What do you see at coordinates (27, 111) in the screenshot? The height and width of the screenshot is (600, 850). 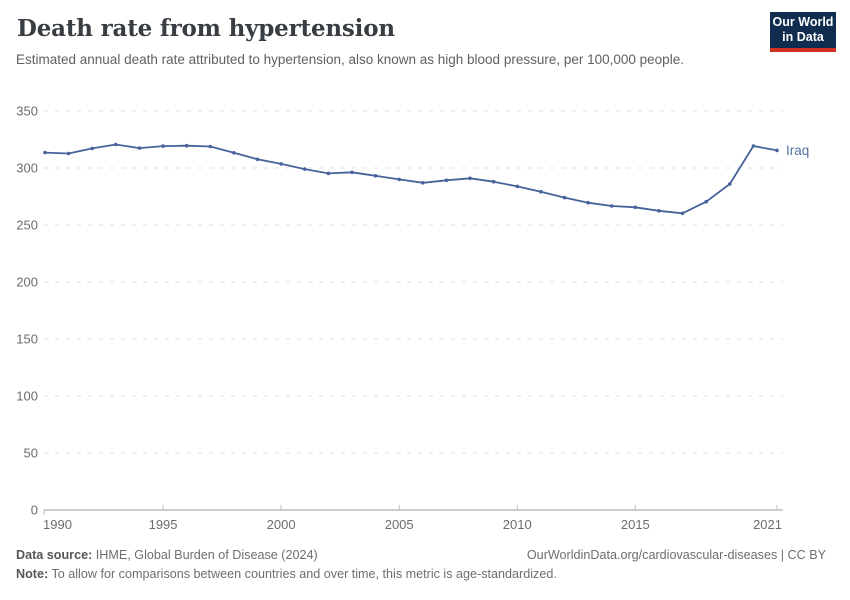 I see `y-tick-label: 350` at bounding box center [27, 111].